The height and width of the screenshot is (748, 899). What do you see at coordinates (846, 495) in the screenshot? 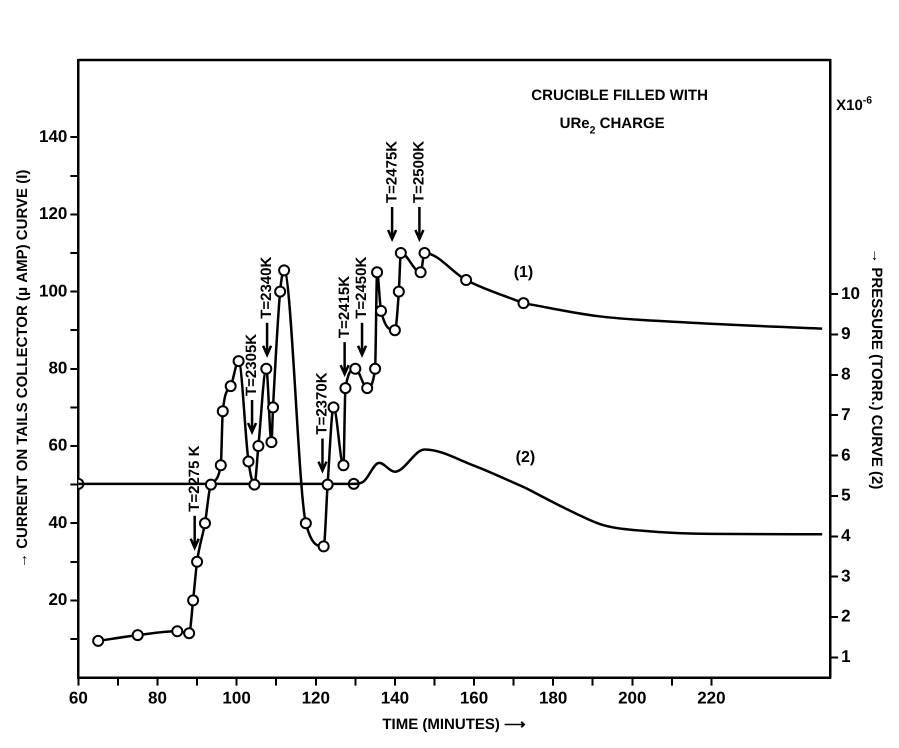
I see `y2-tick-label: 5` at bounding box center [846, 495].